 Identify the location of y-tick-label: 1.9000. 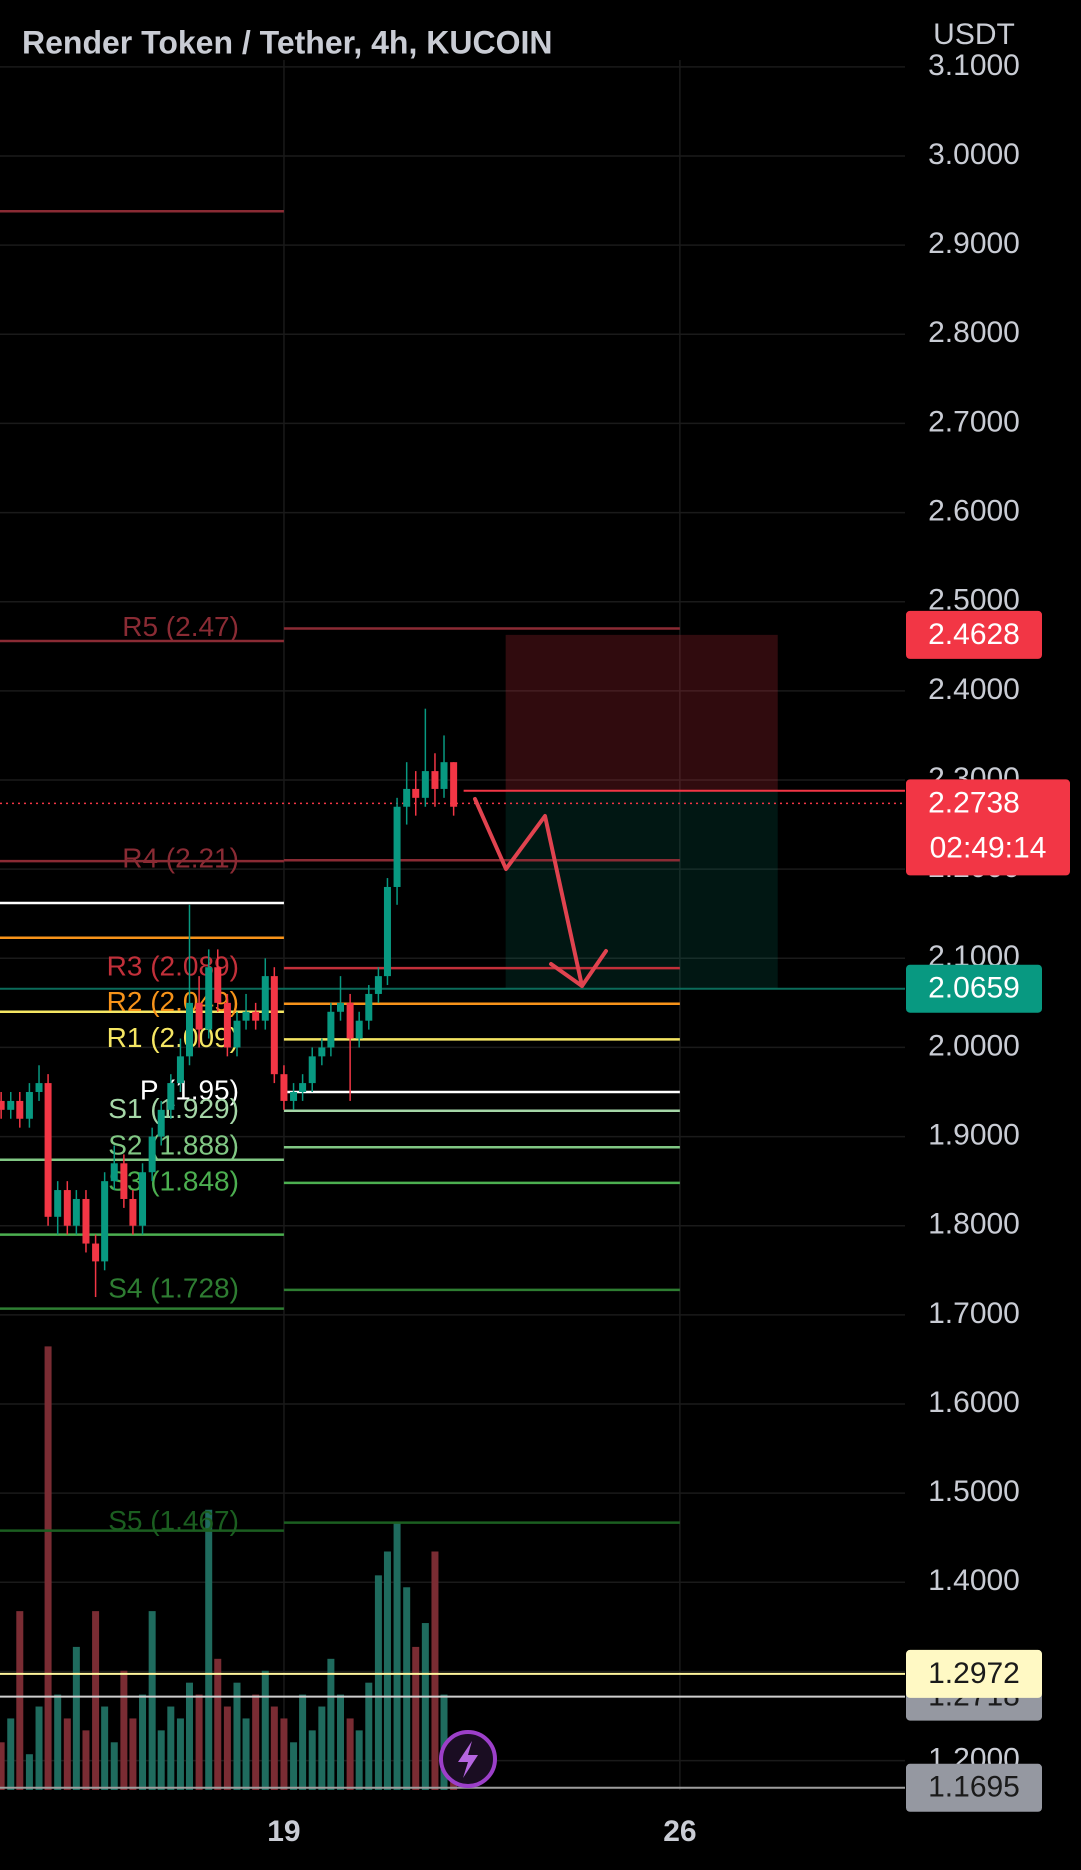
(974, 1135).